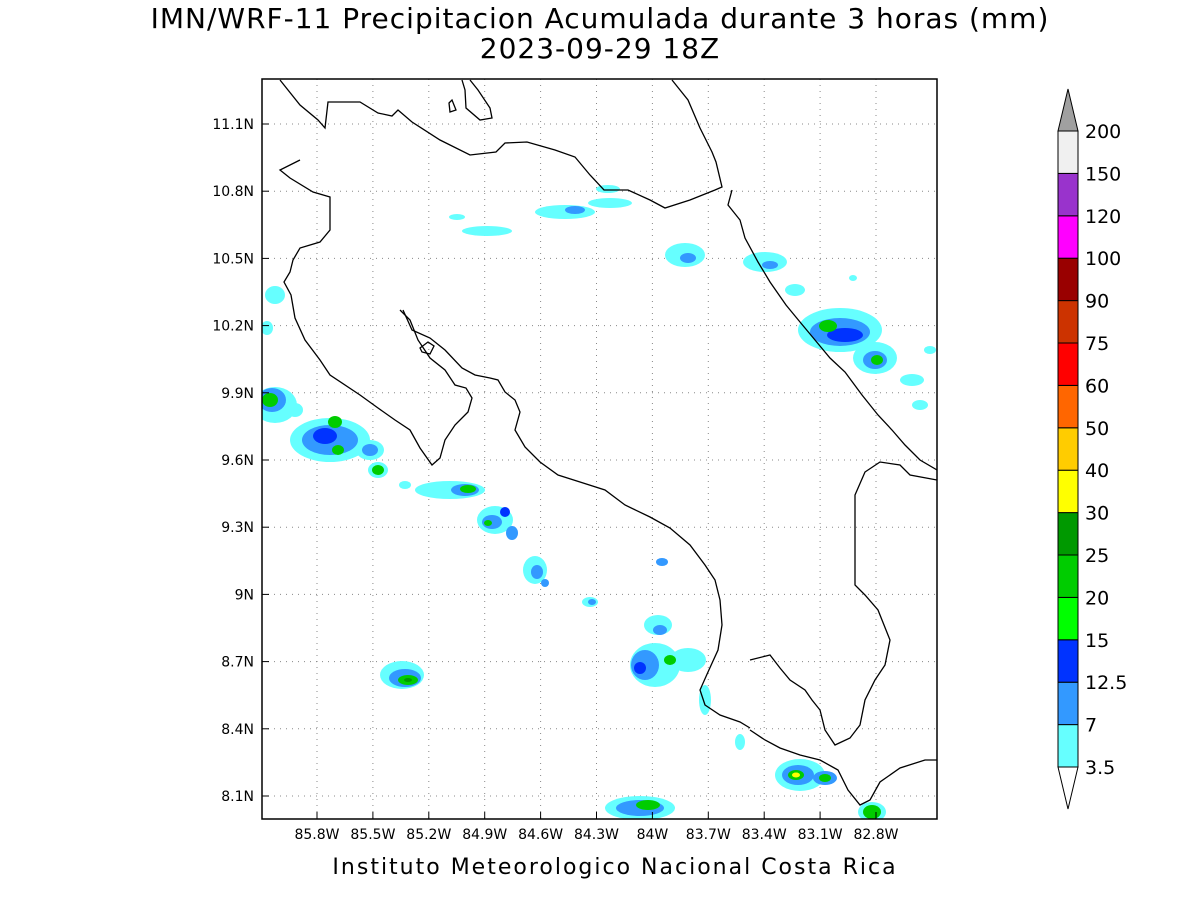  Describe the element at coordinates (1097, 386) in the screenshot. I see `colorbar-label: 60` at that location.